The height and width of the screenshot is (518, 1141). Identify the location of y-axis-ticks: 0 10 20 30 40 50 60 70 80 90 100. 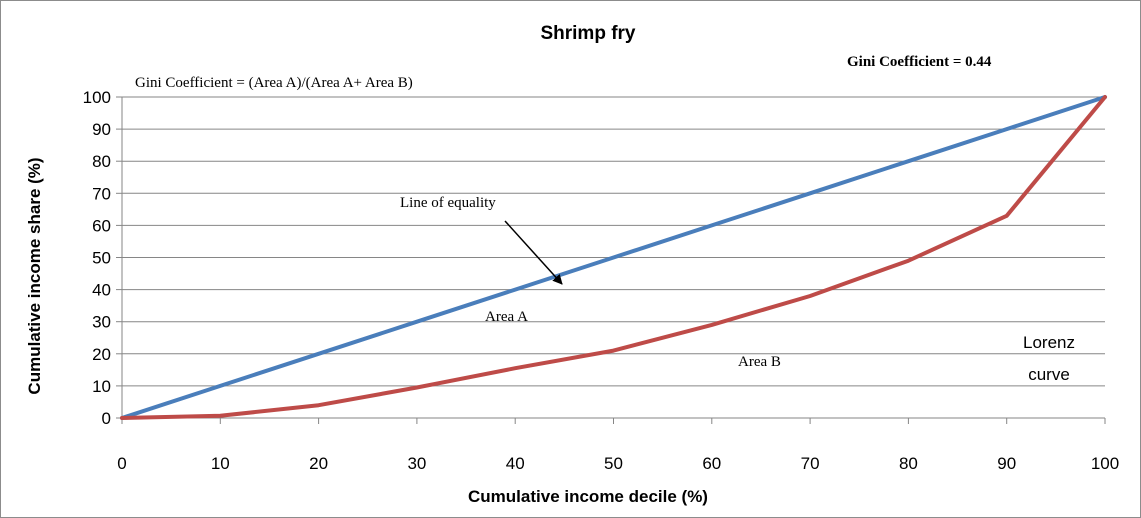
(102, 258).